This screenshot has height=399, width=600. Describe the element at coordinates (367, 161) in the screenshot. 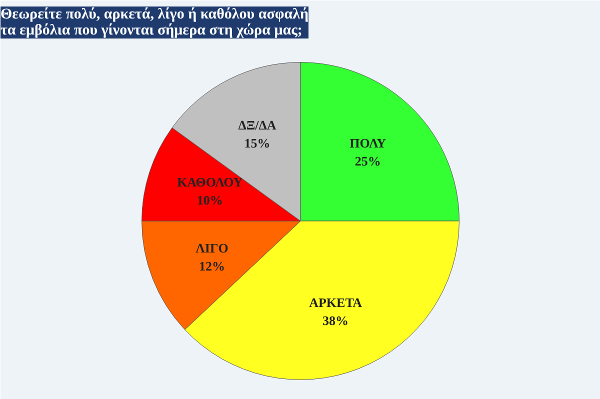

I see `data-label: 25%` at that location.